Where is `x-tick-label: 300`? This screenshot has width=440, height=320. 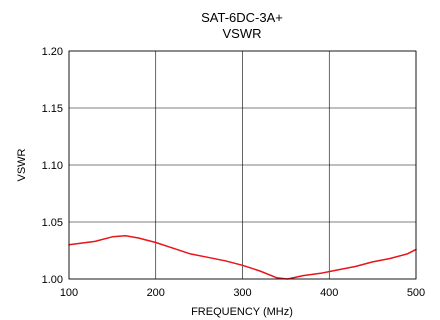
x-tick-label: 300 is located at coordinates (242, 293).